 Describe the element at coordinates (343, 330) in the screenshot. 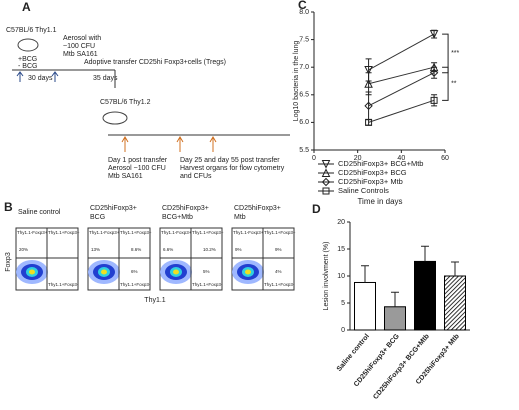

I see `y-tick-label: 0` at that location.